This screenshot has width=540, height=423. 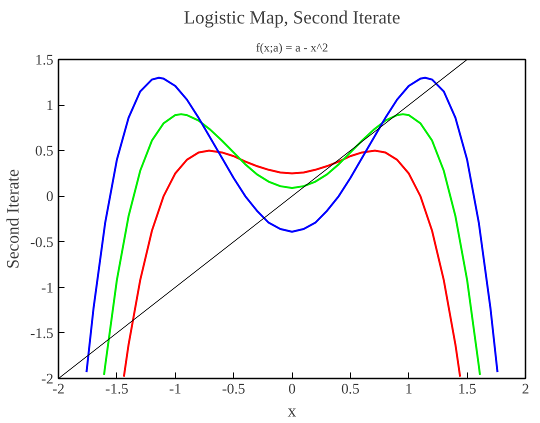 I want to click on chart-title: Logistic Map, Second Iterate, so click(x=292, y=18).